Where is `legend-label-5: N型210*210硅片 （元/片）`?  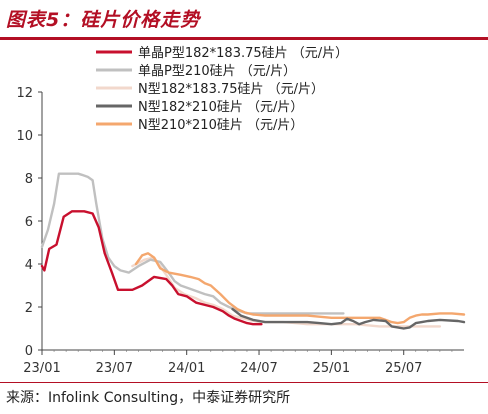 legend-label-5: N型210*210硅片 （元/片） is located at coordinates (220, 125).